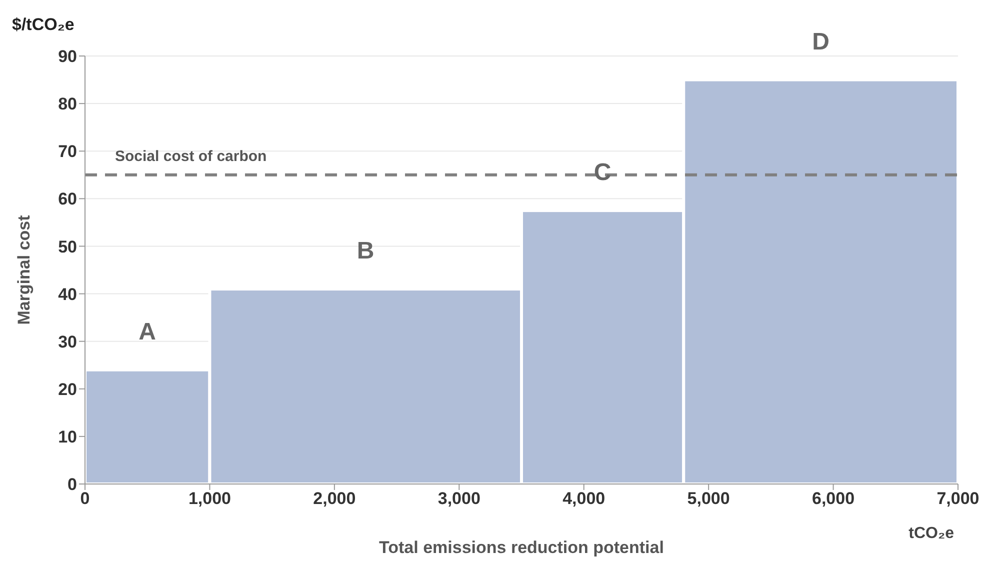 The height and width of the screenshot is (567, 988). What do you see at coordinates (459, 498) in the screenshot?
I see `x-tick-label: 3,000` at bounding box center [459, 498].